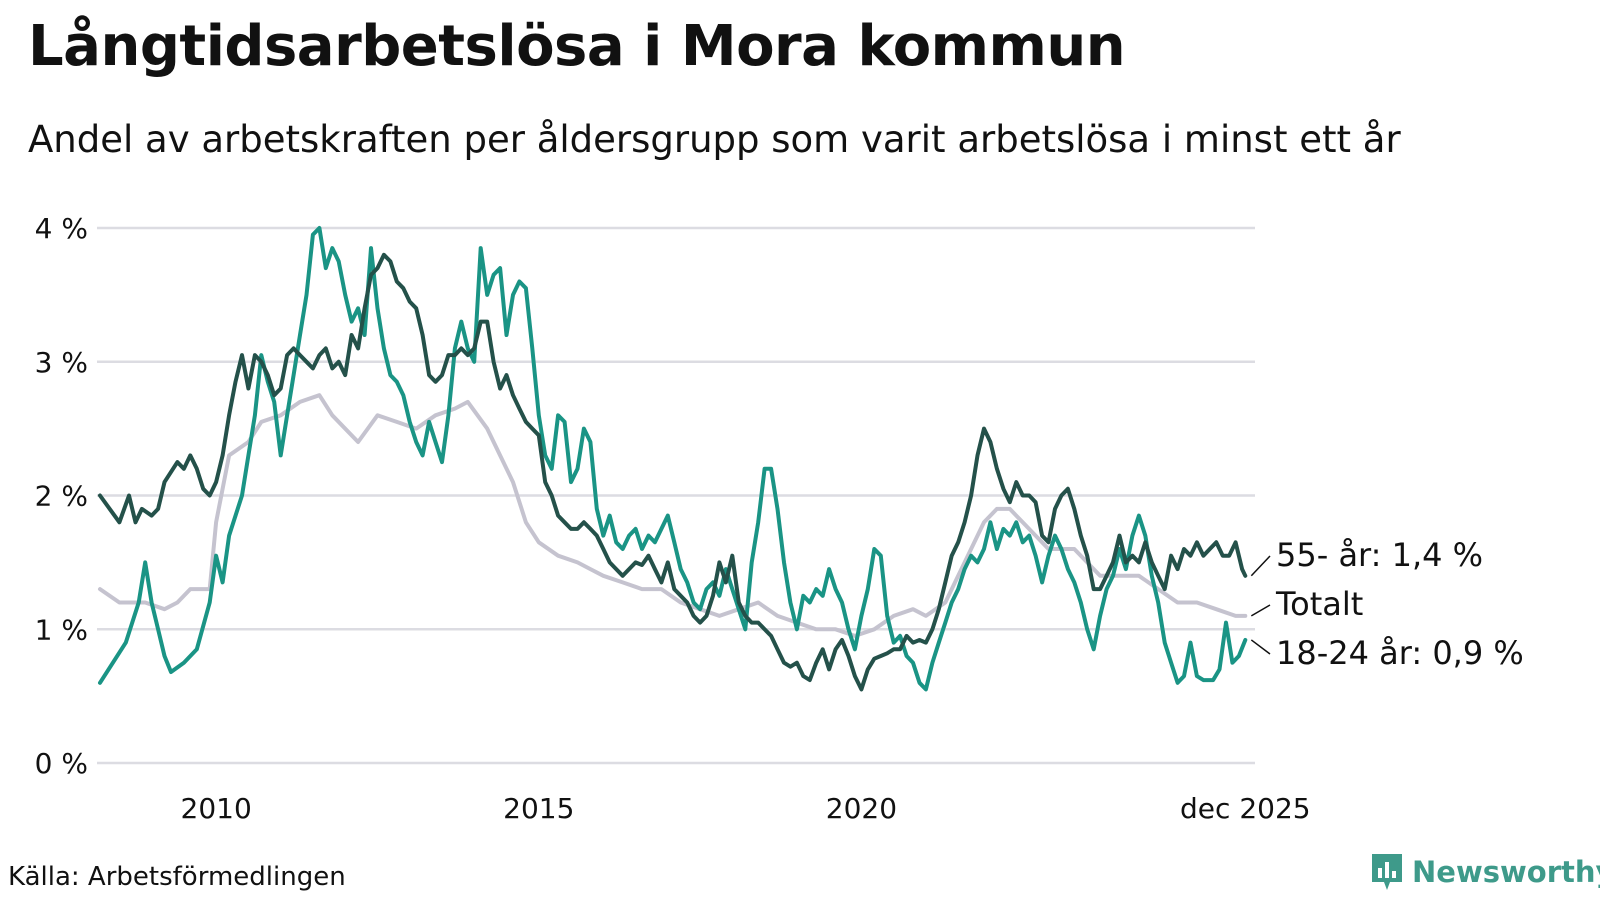 Image resolution: width=1600 pixels, height=900 pixels. What do you see at coordinates (61, 228) in the screenshot?
I see `y-tick-label: 4 %` at bounding box center [61, 228].